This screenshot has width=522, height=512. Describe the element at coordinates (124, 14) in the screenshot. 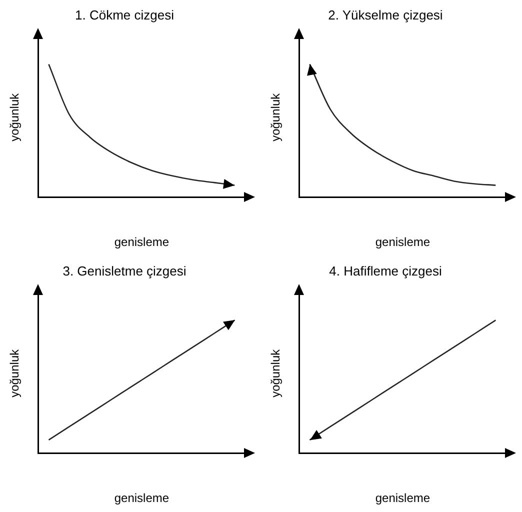

I see `chart-title: 1. Cökme cizgesi` at that location.